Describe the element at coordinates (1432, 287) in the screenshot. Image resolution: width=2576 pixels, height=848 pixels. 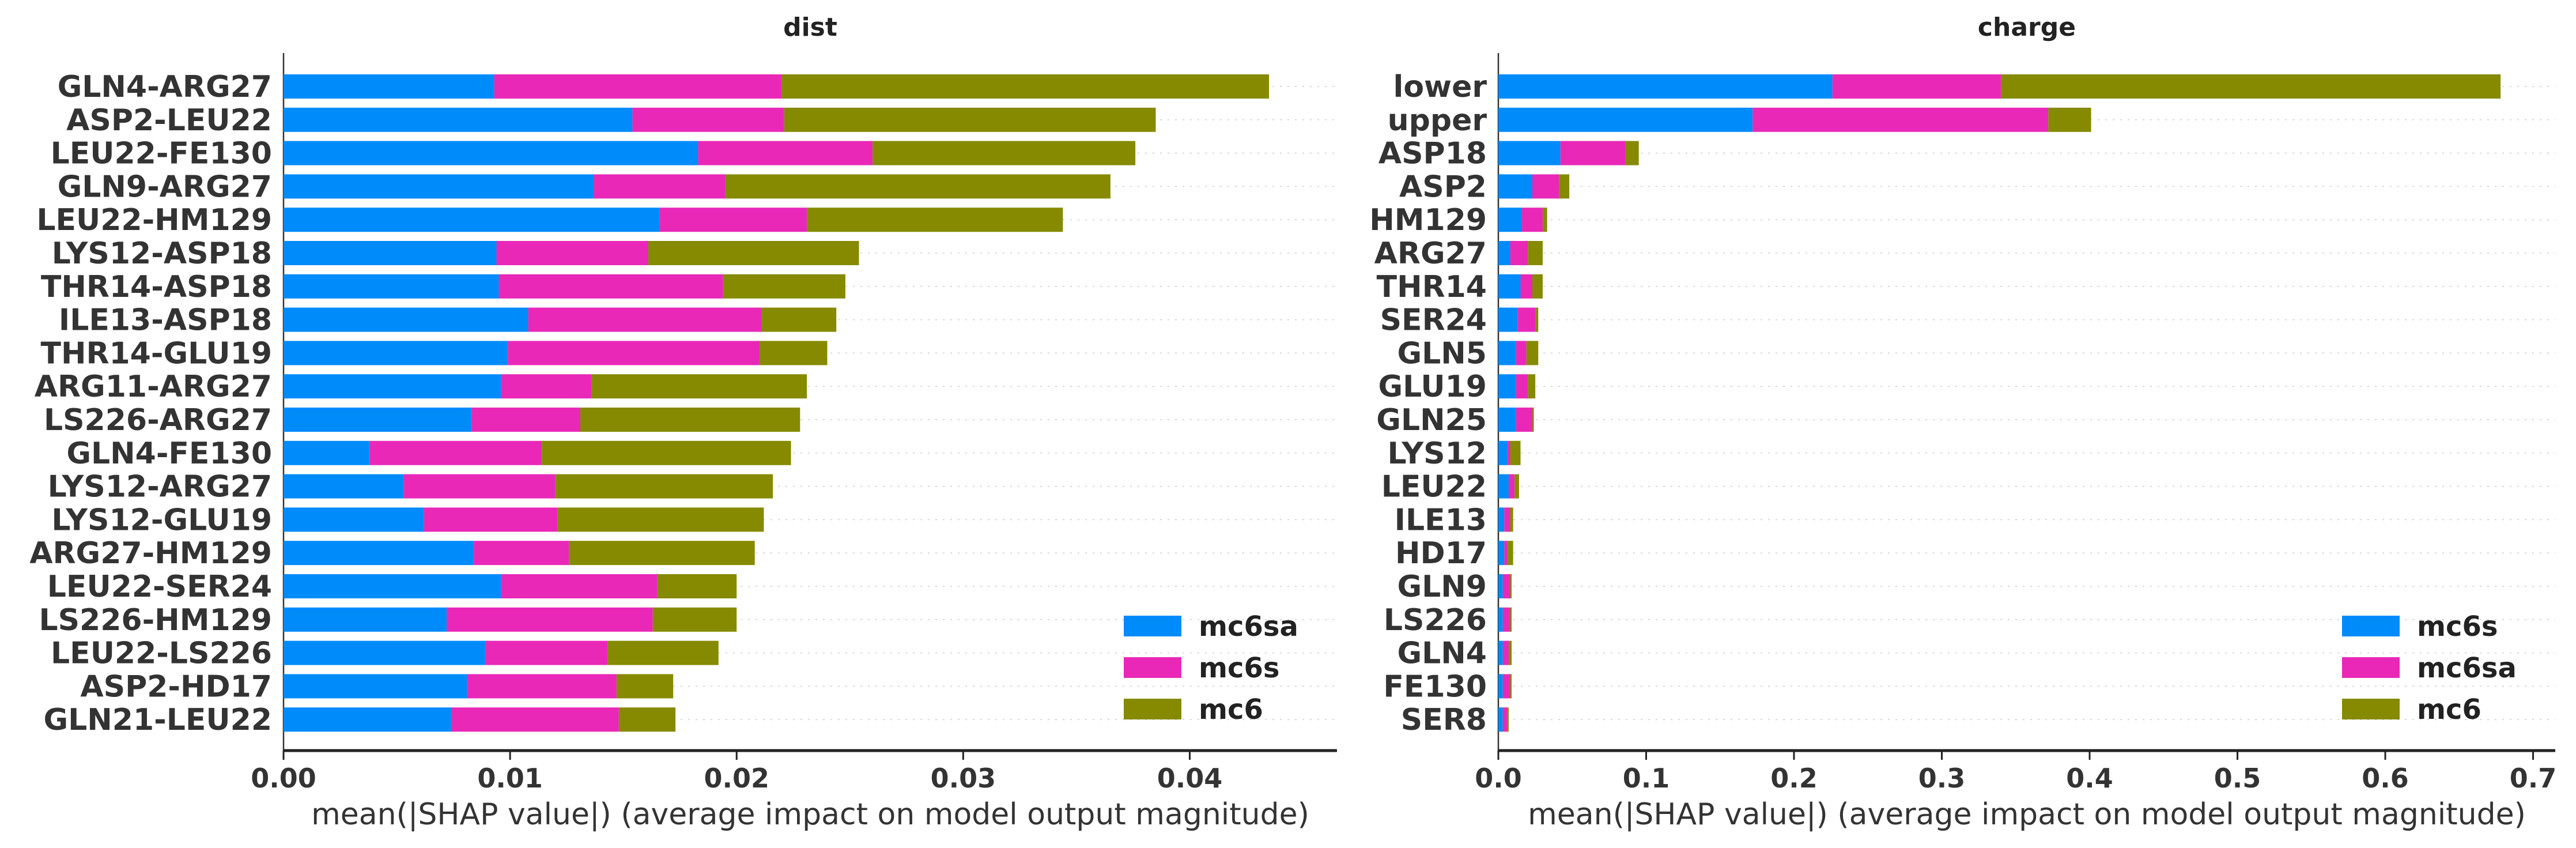
I see `category-label: THR14` at that location.